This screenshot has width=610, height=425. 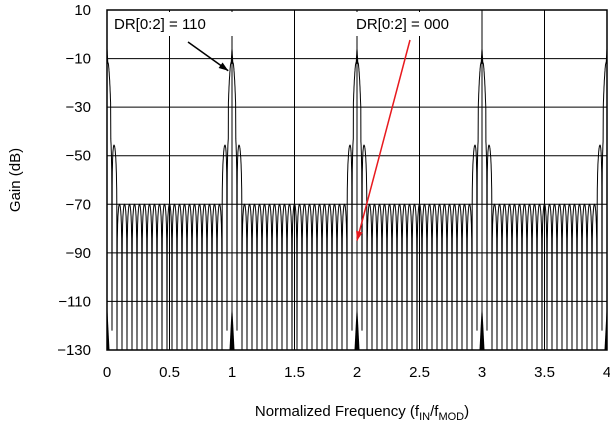 I want to click on x-tick-label: 0.5, so click(x=169, y=372).